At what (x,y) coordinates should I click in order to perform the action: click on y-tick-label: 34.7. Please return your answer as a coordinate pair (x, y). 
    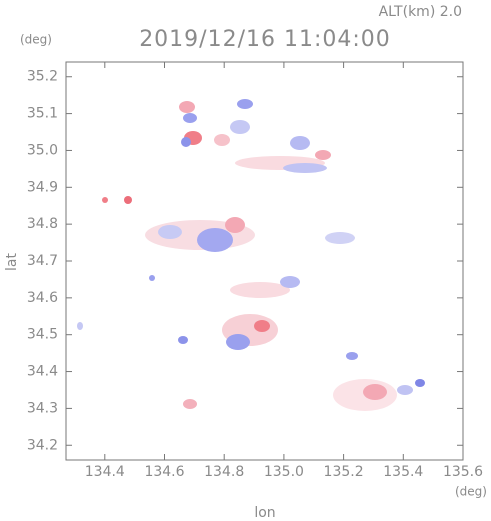
    Looking at the image, I should click on (42, 261).